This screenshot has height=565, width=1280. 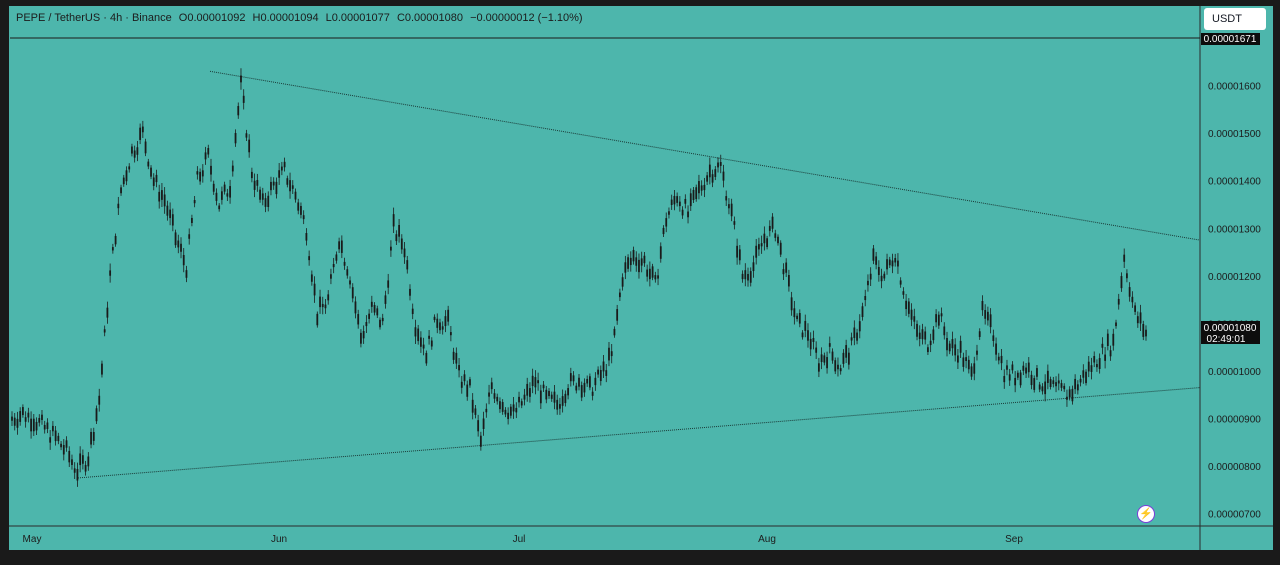 I want to click on symbol-label: PEPE / TetherUS · 4h · Binance, so click(x=94, y=18).